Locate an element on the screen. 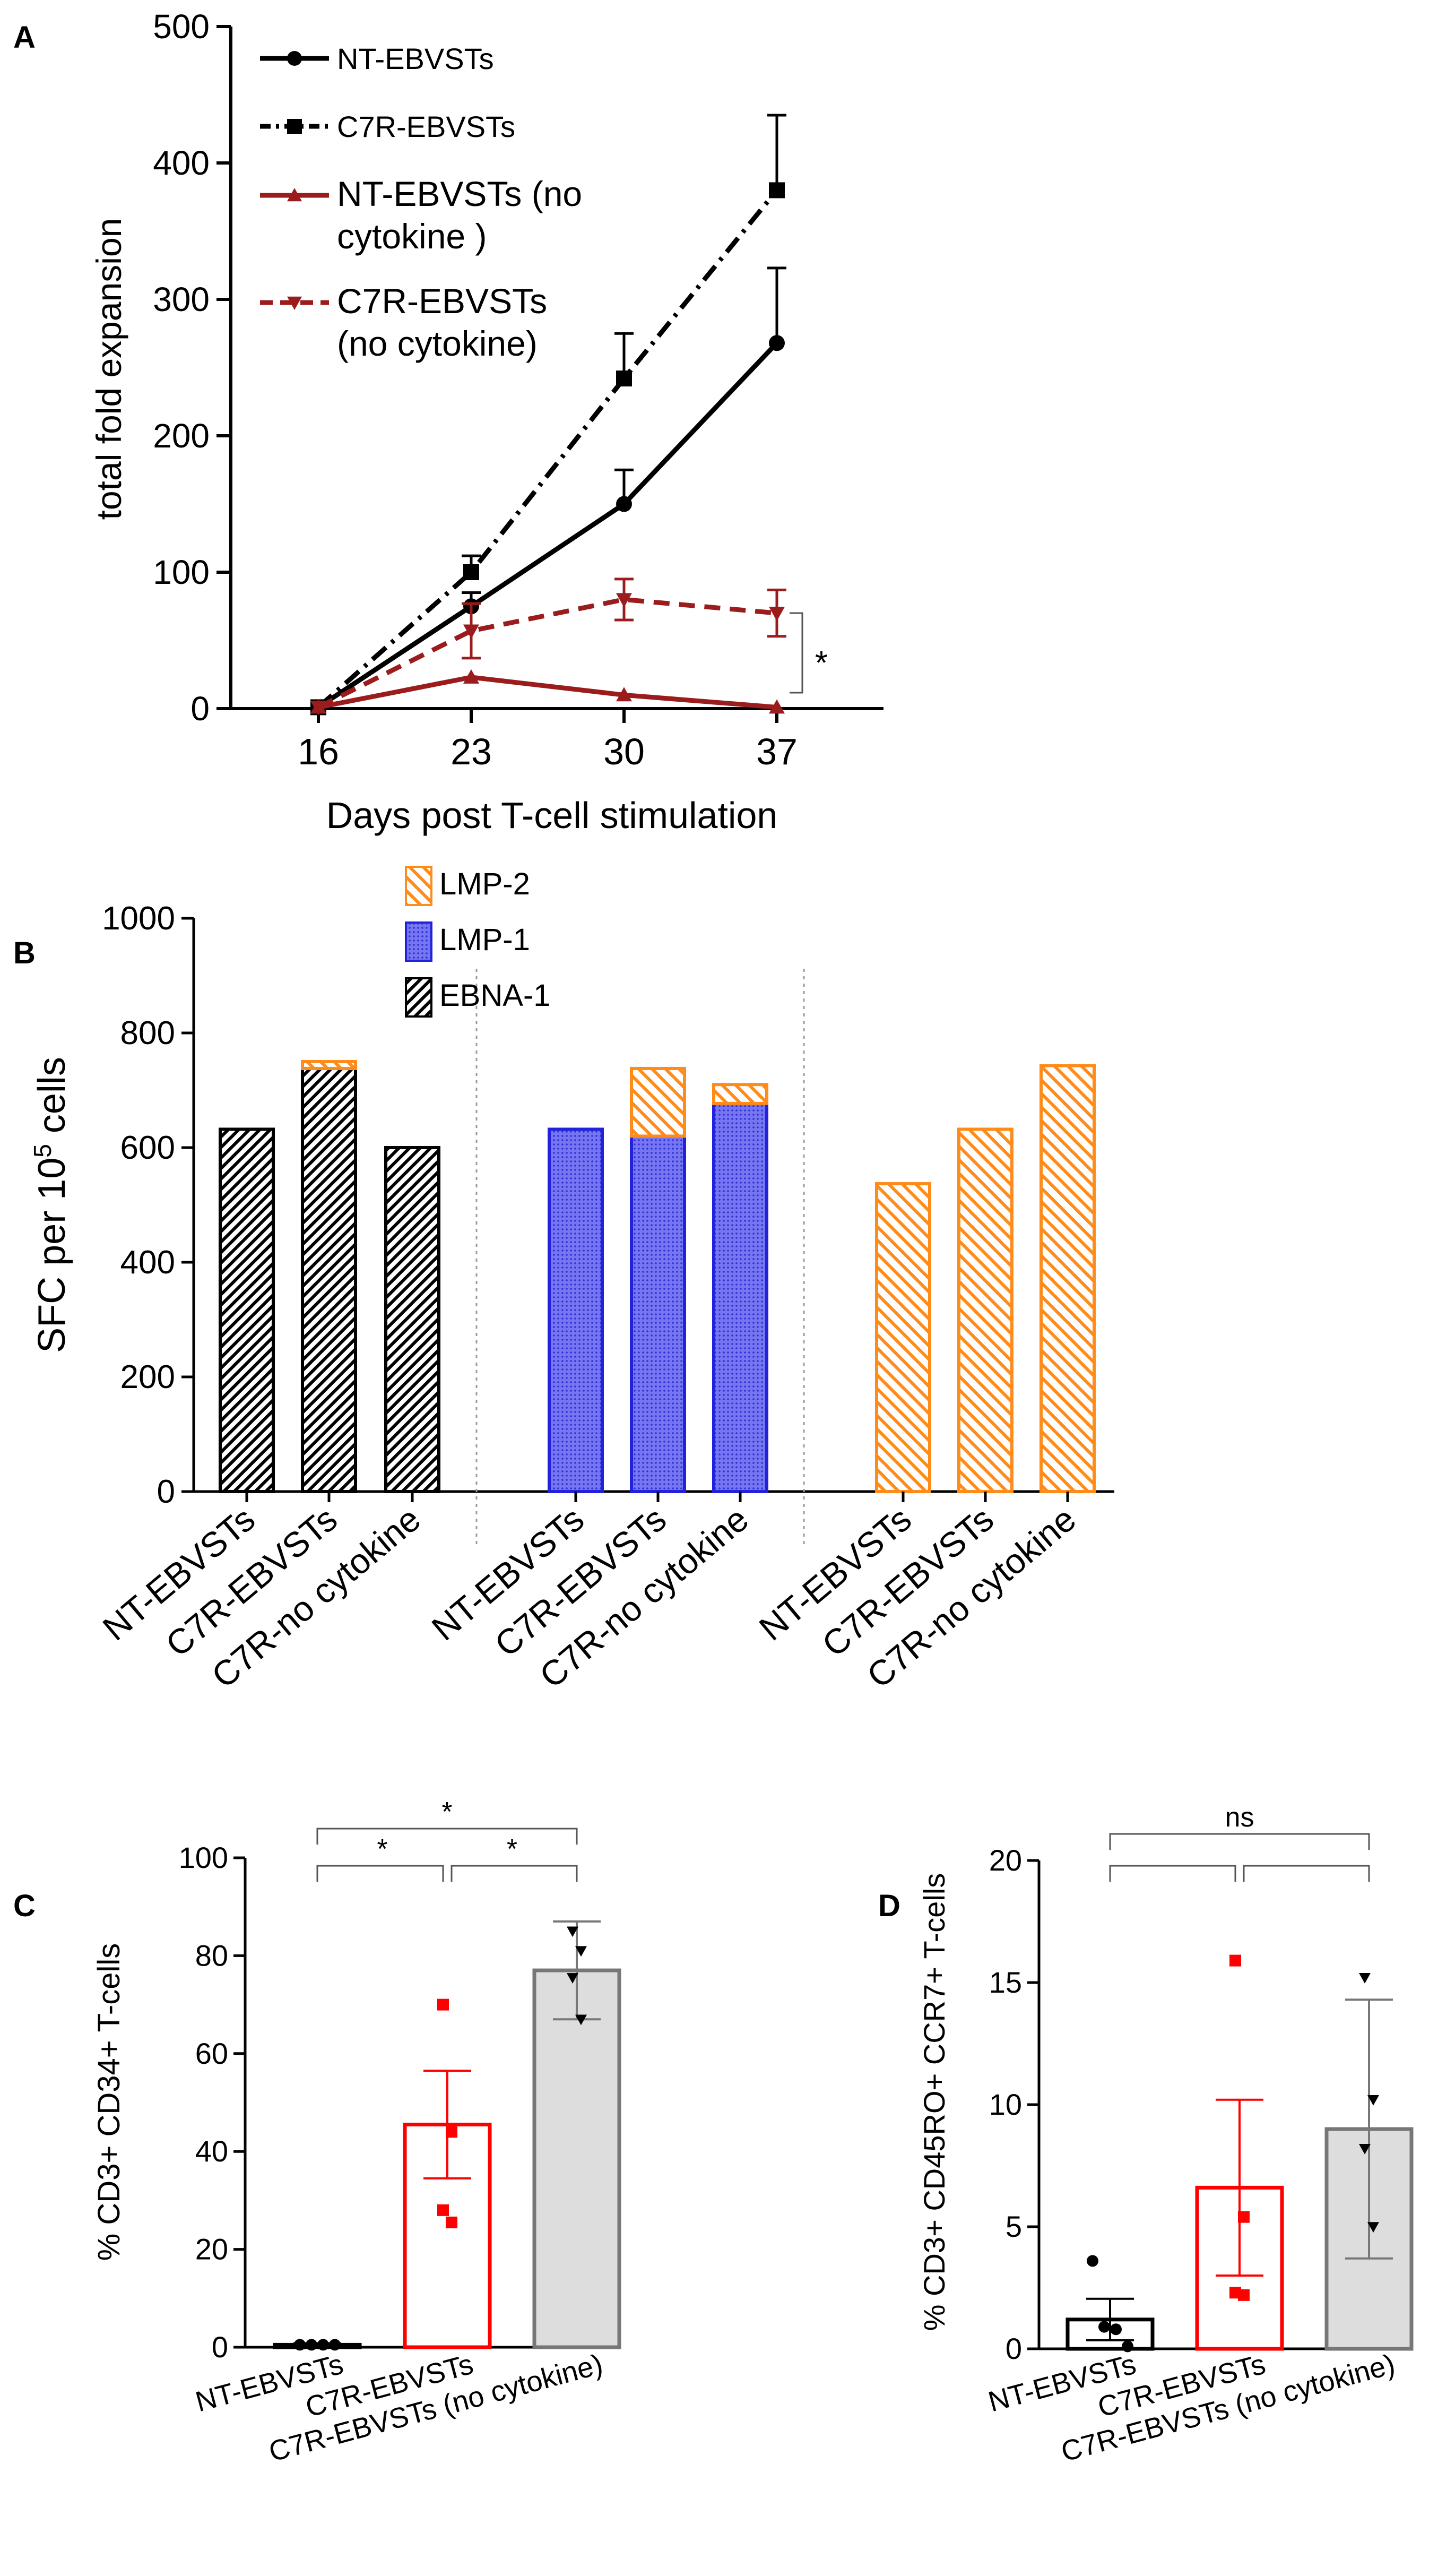 The height and width of the screenshot is (2576, 1438). panel-label-a: A is located at coordinates (25, 38).